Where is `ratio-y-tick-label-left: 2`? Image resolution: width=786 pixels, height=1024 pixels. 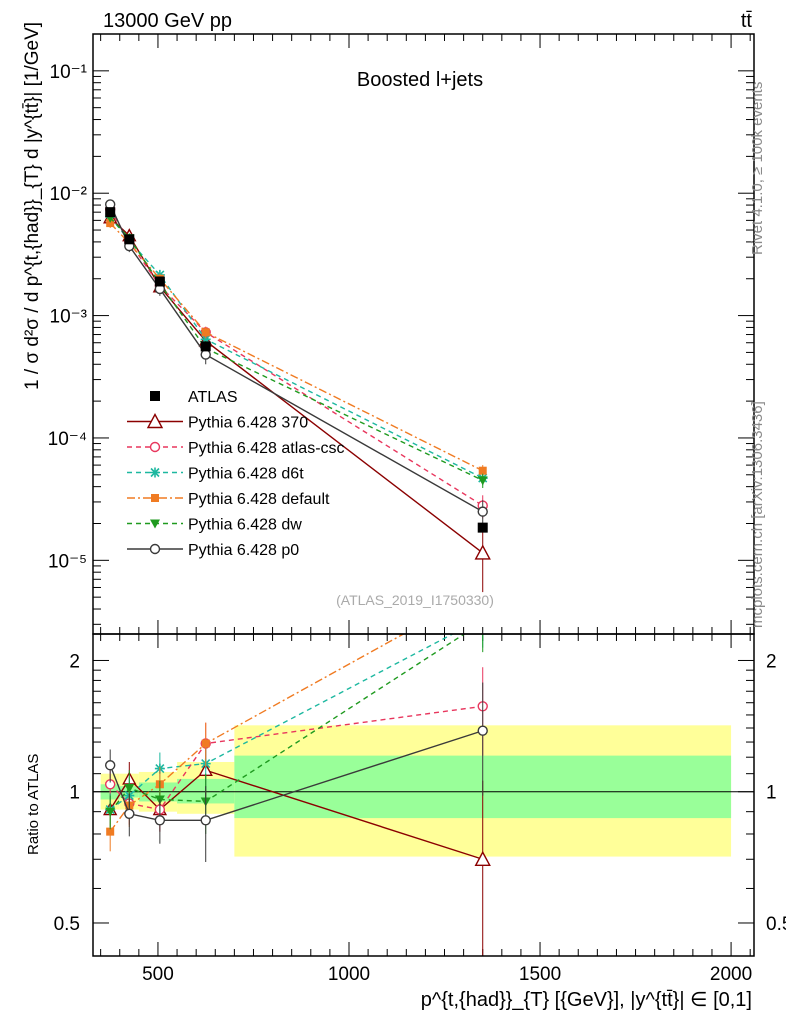 ratio-y-tick-label-left: 2 is located at coordinates (74, 661).